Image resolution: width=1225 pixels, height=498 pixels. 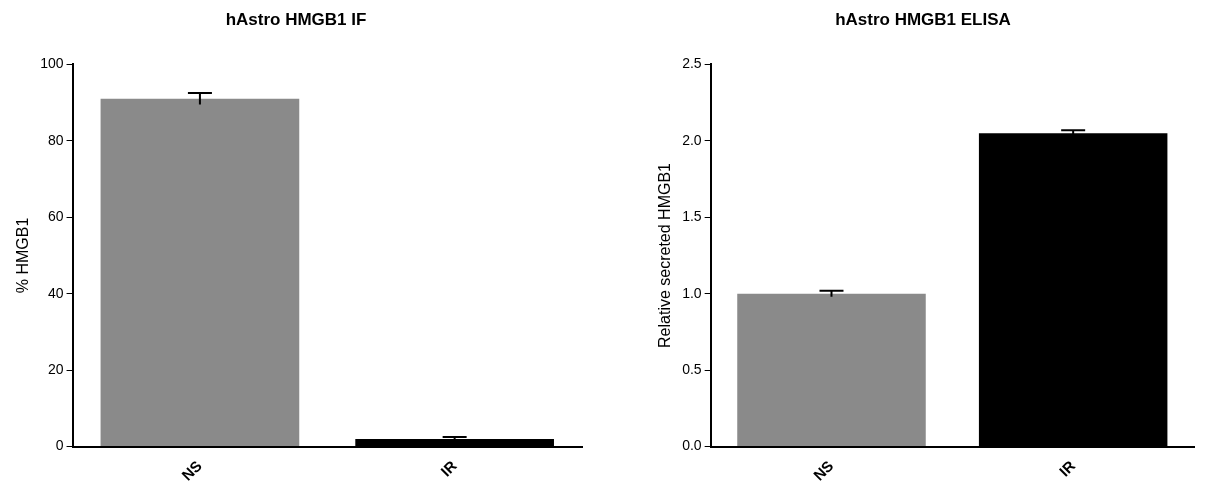 I want to click on y-tick-label: 1.5, so click(x=692, y=216).